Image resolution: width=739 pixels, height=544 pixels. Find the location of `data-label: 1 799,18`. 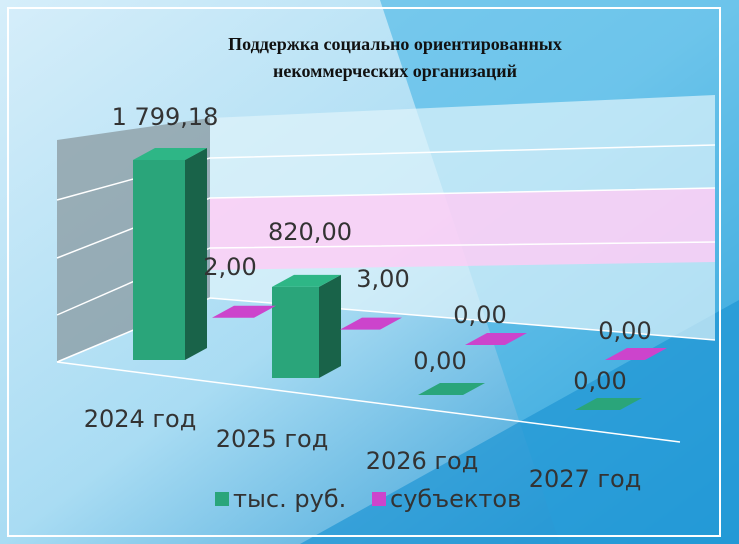

data-label: 1 799,18 is located at coordinates (165, 117).